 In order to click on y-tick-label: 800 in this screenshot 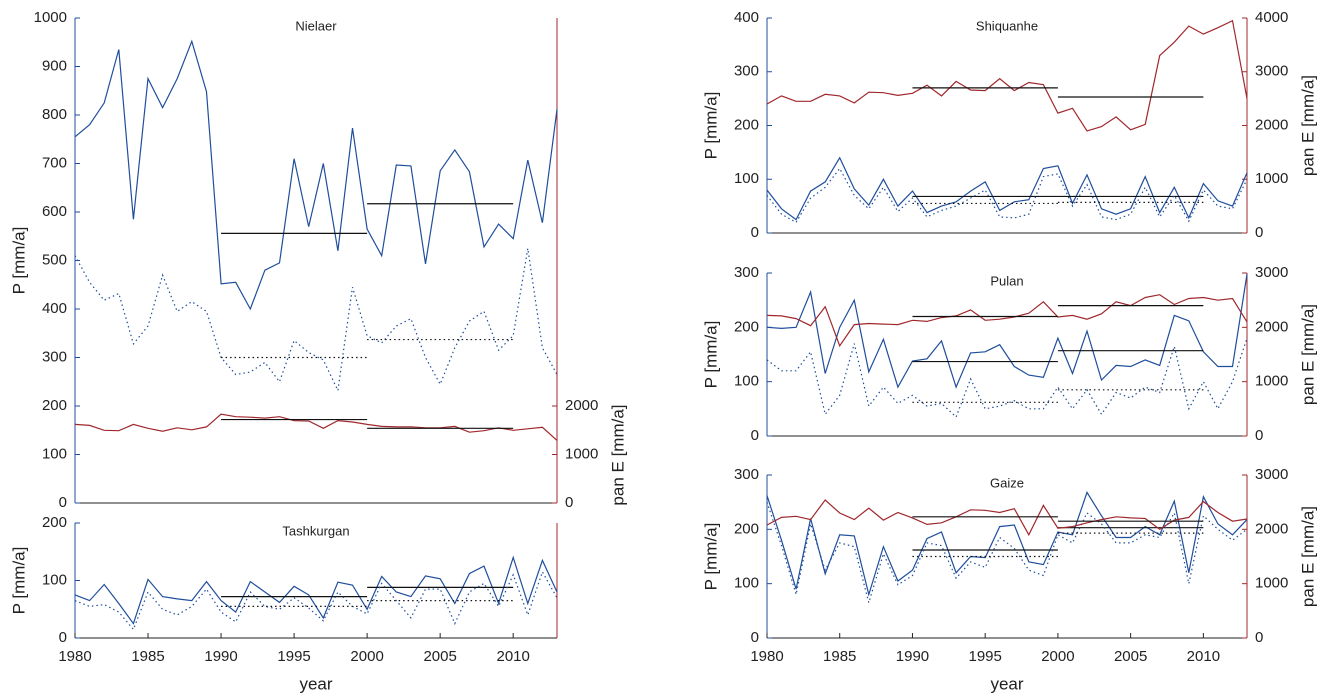, I will do `click(54, 114)`.